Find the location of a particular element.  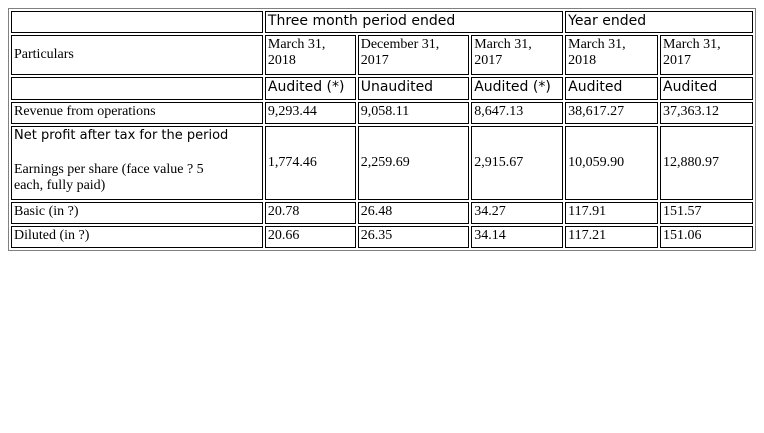

revenue-value: 9,058.11 is located at coordinates (413, 113).